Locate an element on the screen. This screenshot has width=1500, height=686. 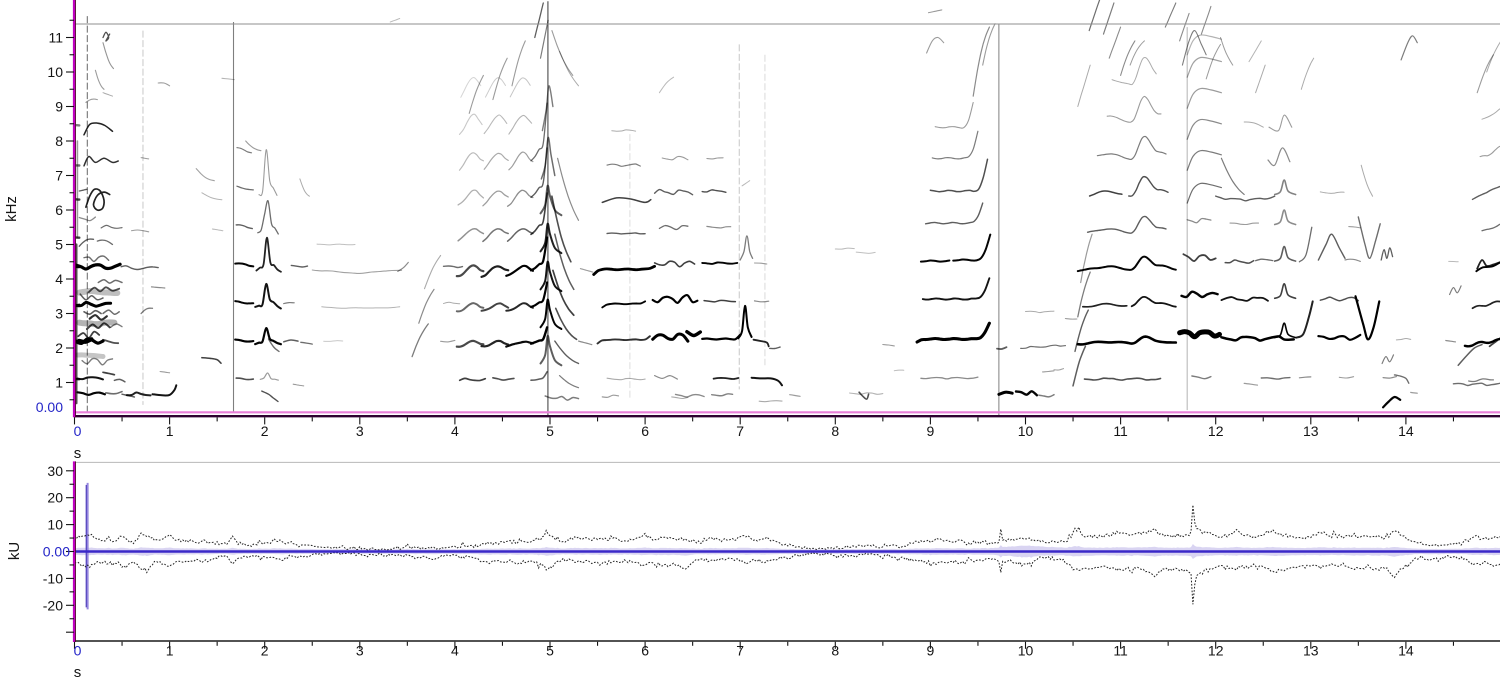
spectrogram-x-tick-label: 9 is located at coordinates (931, 431).